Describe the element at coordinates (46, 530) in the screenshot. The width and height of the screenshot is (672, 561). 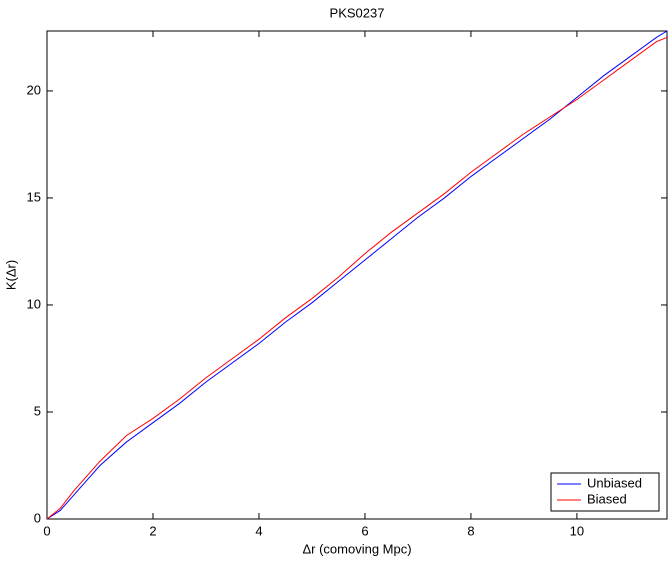
I see `x-tick-label: 0` at that location.